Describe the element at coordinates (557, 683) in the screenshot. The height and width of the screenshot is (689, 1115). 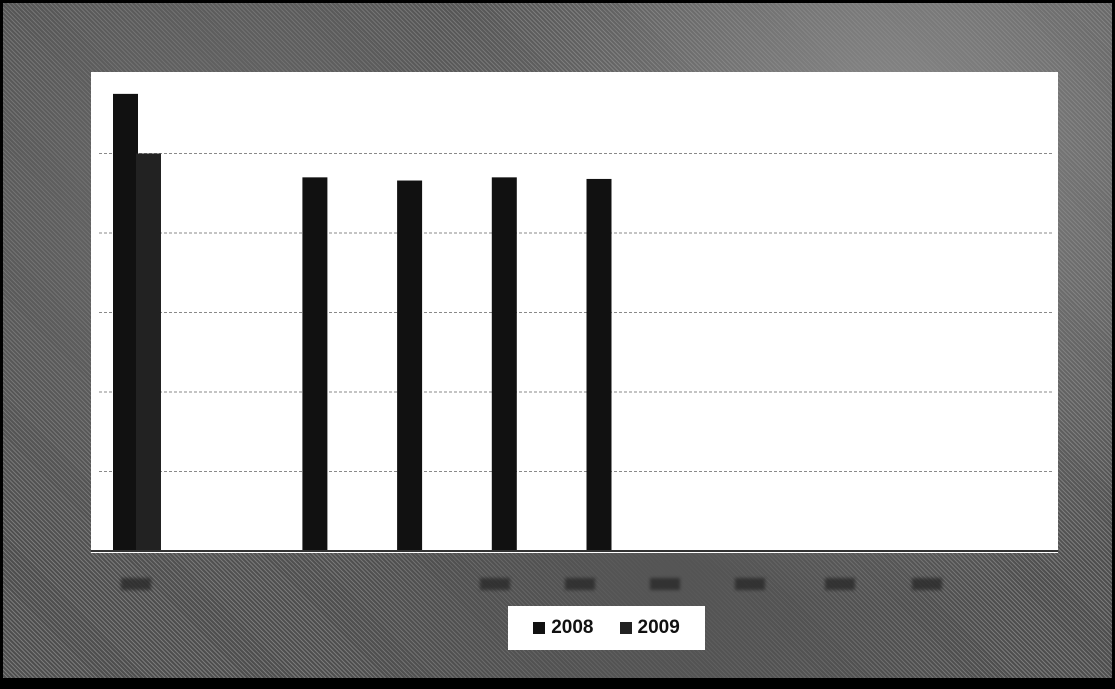
I see `bottom-border` at that location.